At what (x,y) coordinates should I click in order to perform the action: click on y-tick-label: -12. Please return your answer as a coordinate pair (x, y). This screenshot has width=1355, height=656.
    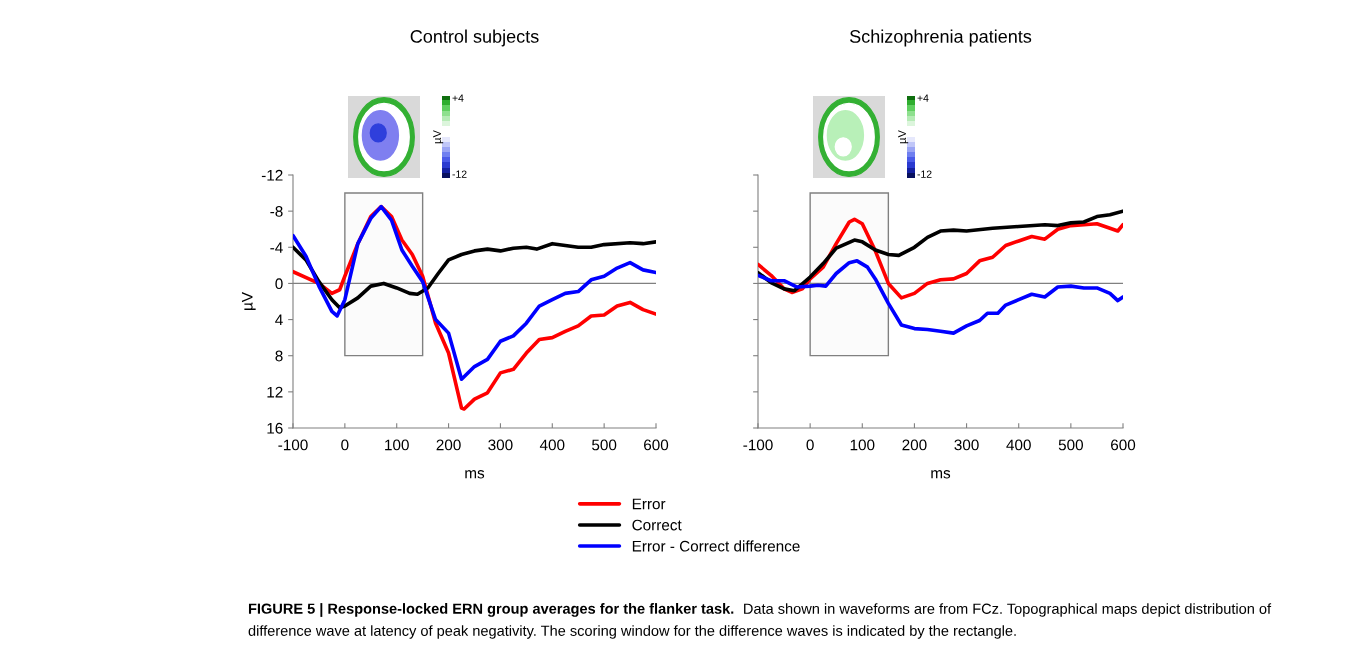
    Looking at the image, I should click on (272, 175).